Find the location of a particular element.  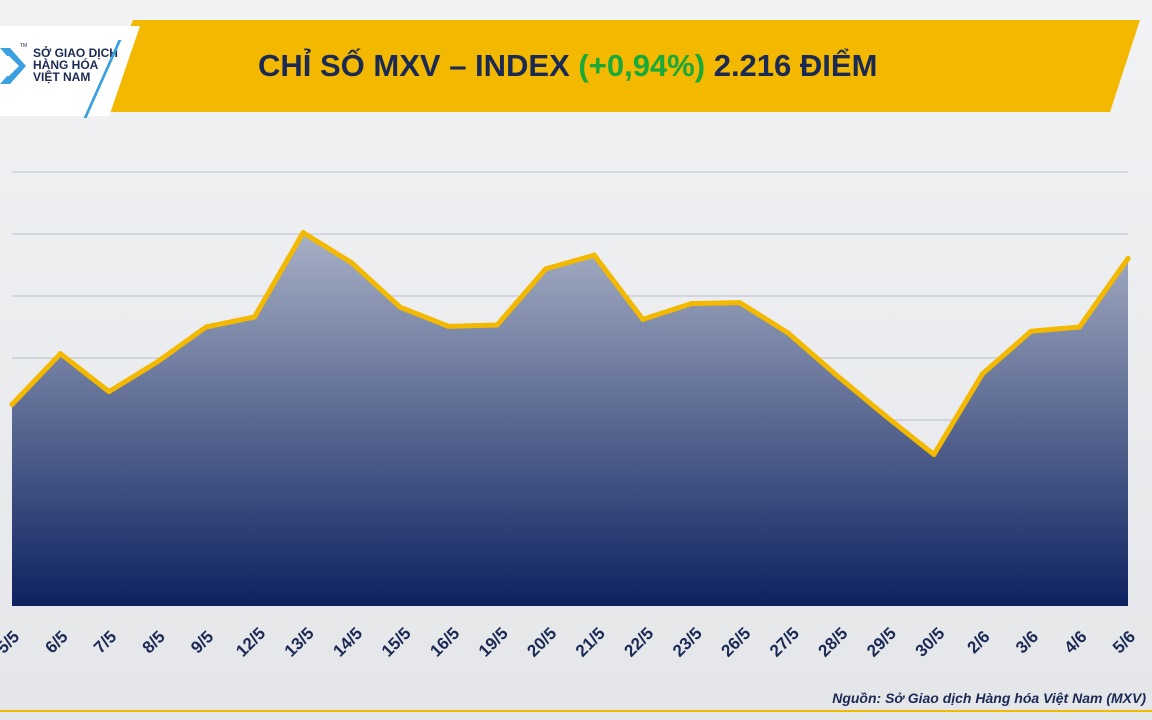

x-tick-label: 28/5 is located at coordinates (833, 642).